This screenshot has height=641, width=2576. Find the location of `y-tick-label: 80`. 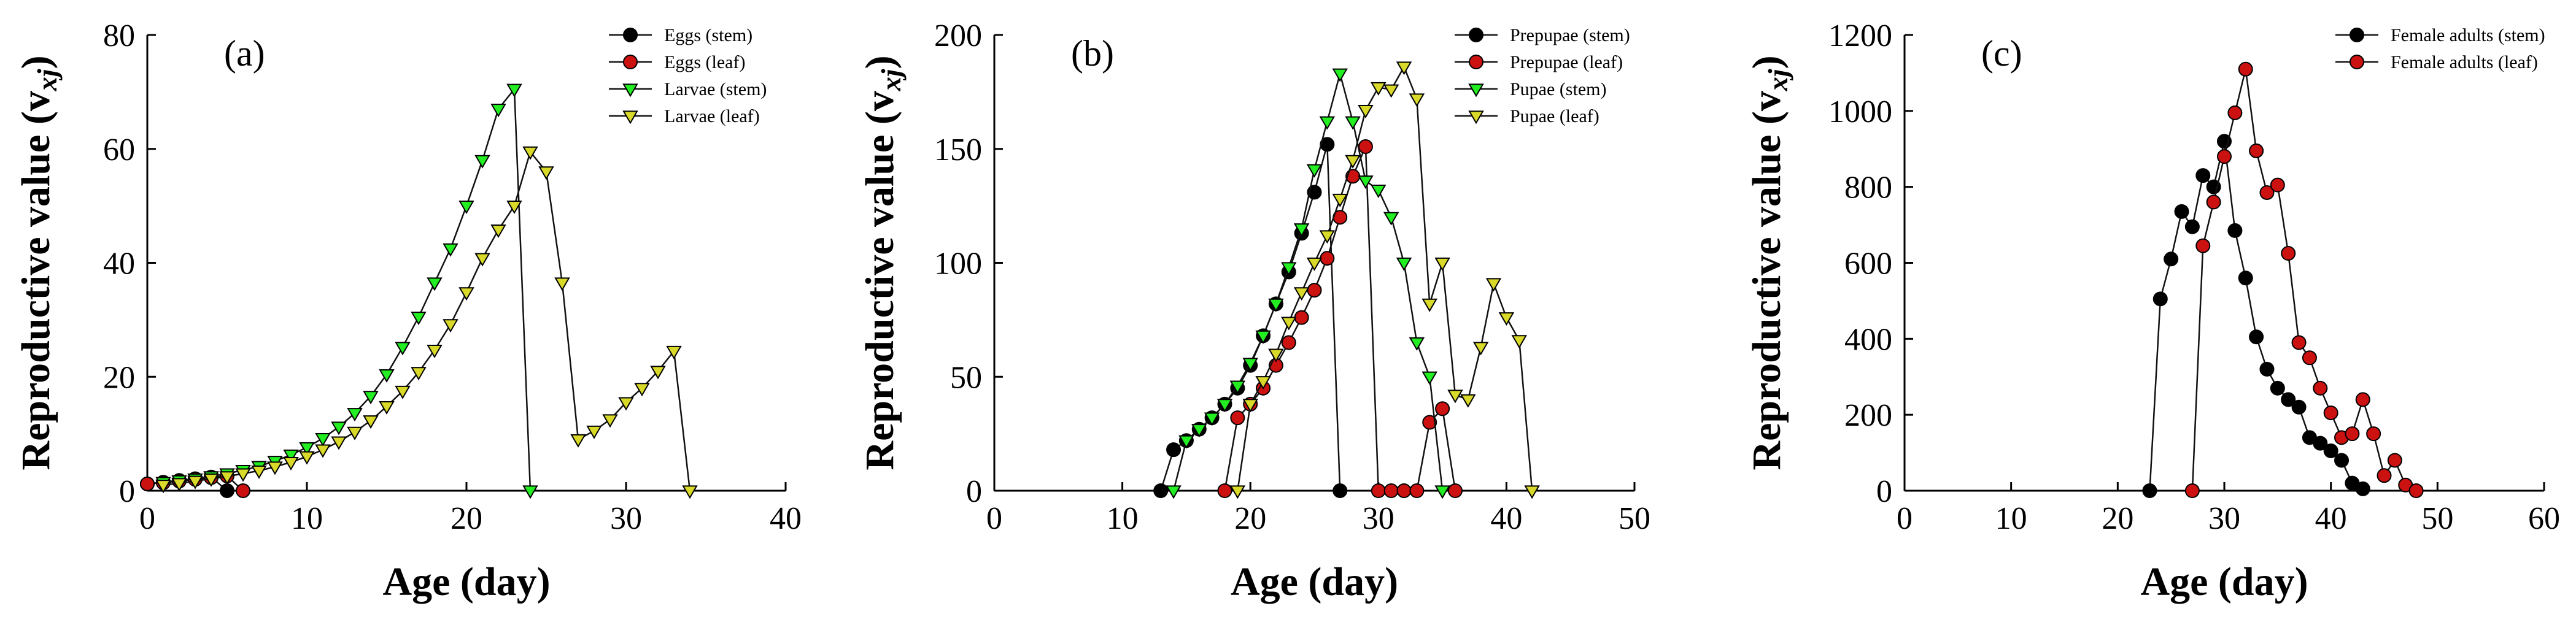

y-tick-label: 80 is located at coordinates (119, 35).